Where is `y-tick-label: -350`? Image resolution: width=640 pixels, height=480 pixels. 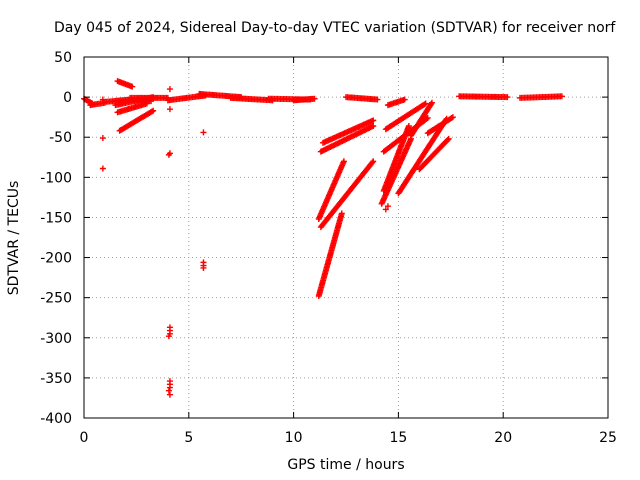 y-tick-label: -350 is located at coordinates (56, 379).